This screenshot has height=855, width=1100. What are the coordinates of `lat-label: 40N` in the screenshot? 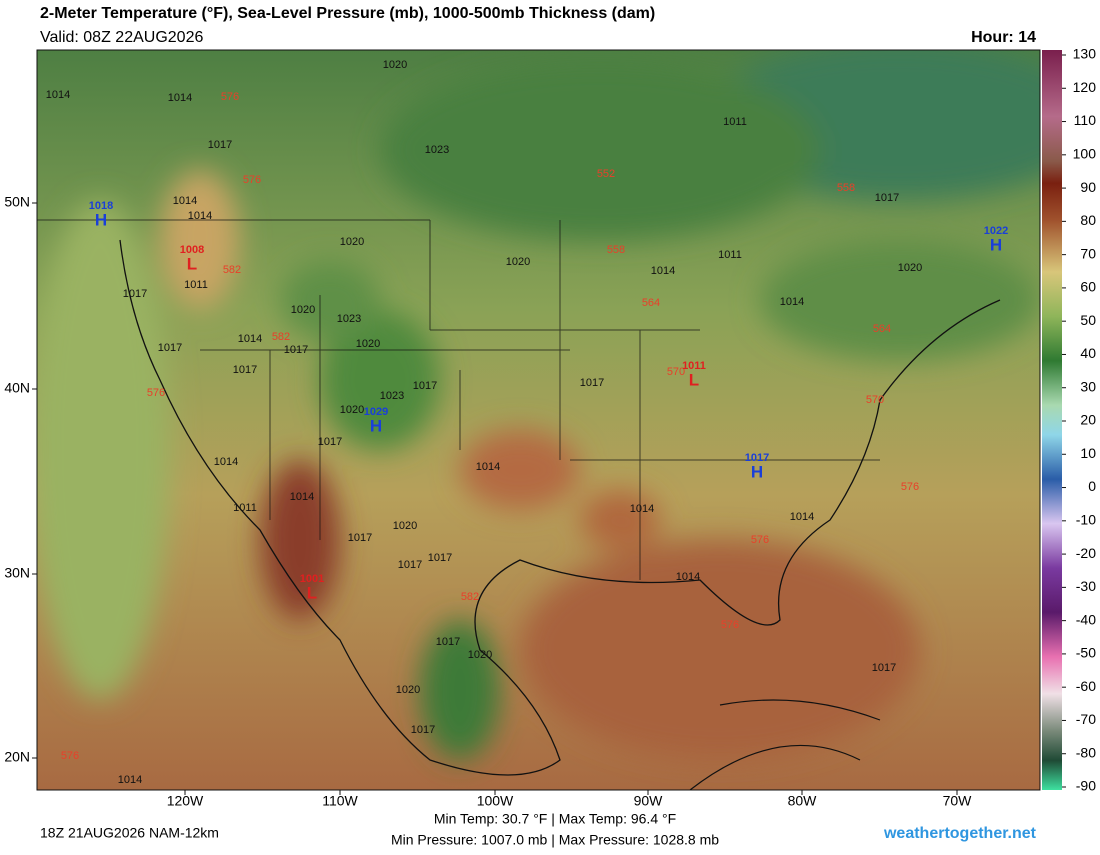 It's located at (17, 388).